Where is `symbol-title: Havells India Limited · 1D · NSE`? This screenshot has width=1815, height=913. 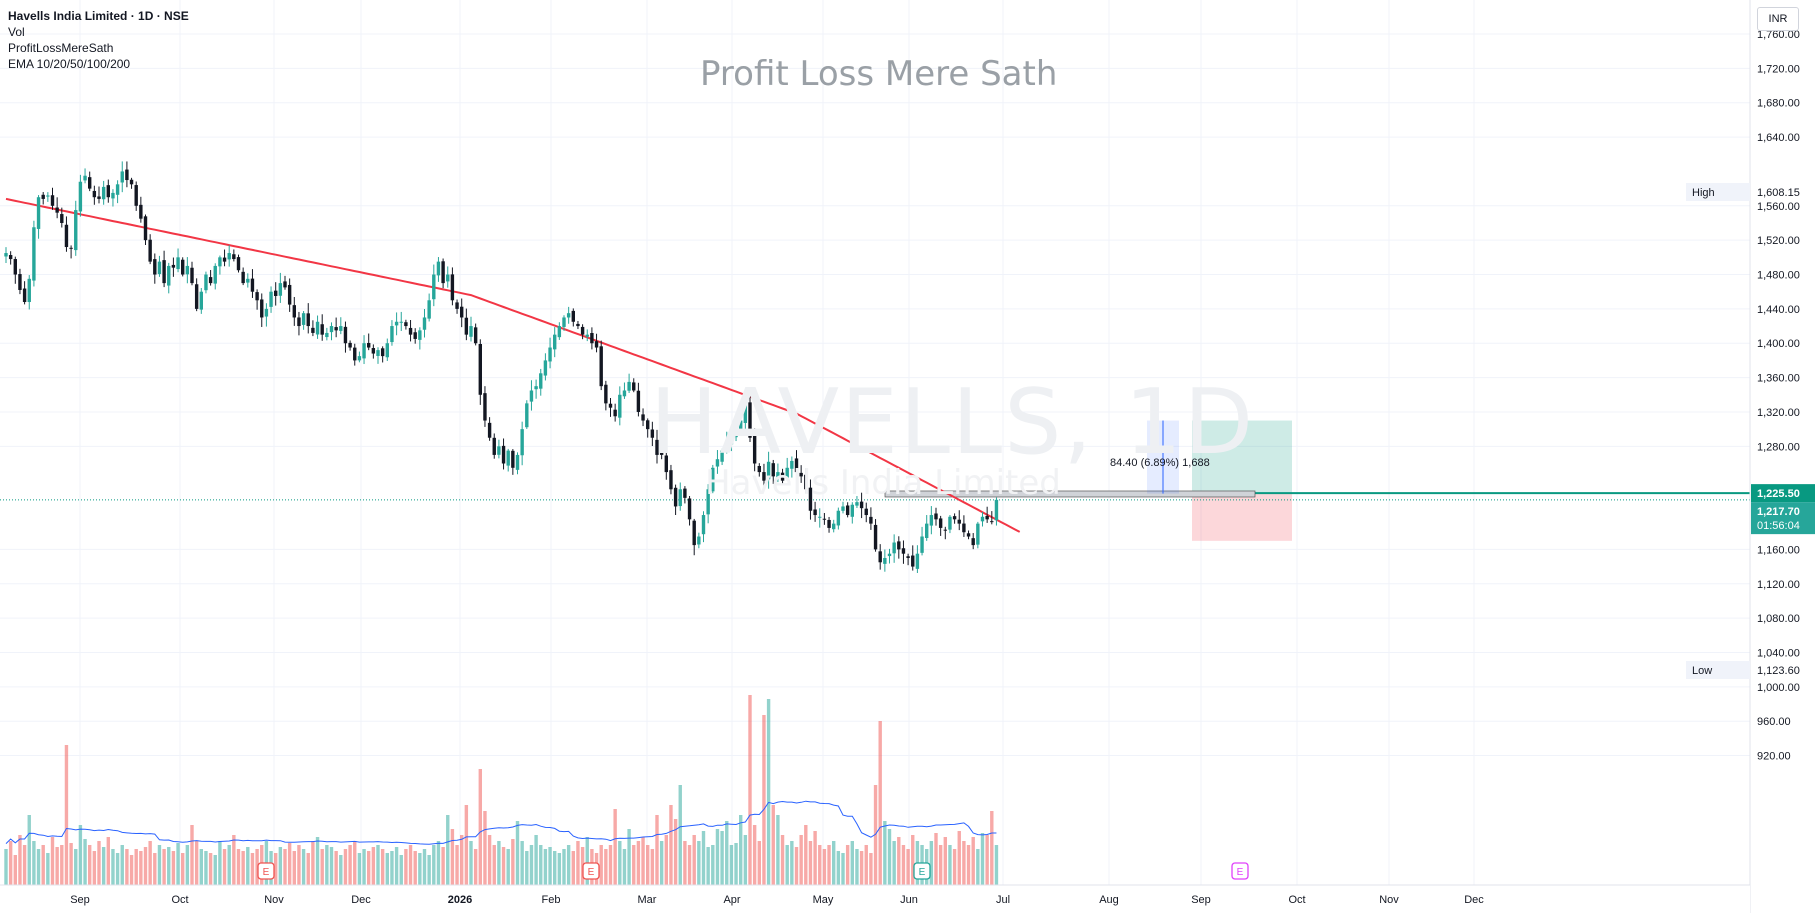
symbol-title: Havells India Limited · 1D · NSE is located at coordinates (98, 16).